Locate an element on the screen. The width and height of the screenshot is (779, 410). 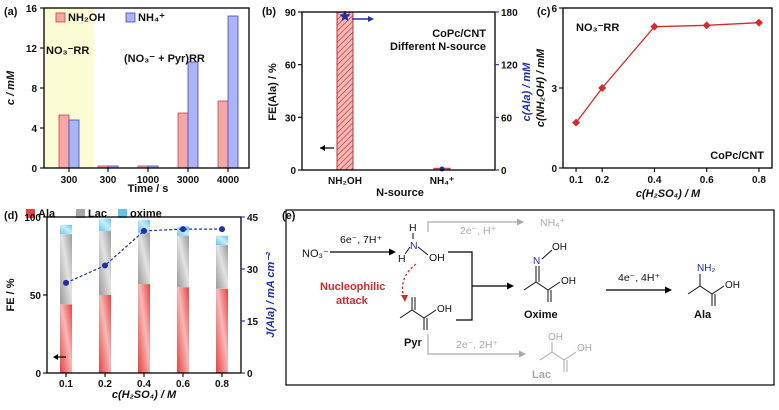
pyr-backbone is located at coordinates (418, 314).